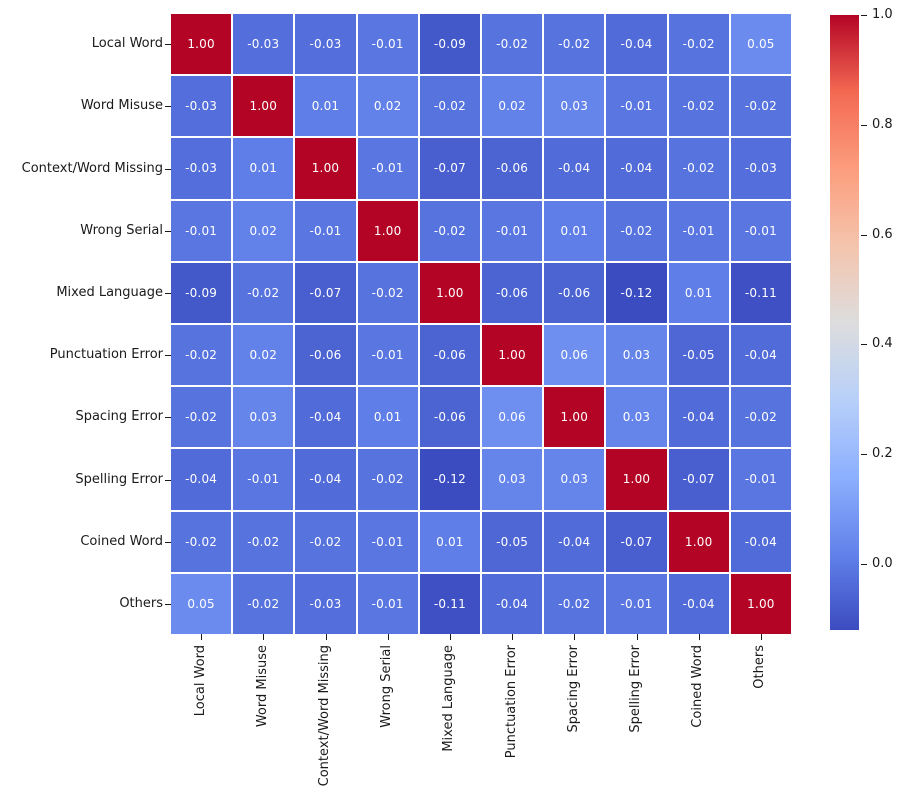 This screenshot has width=901, height=802. I want to click on heatmap-cell: -0.12, so click(636, 292).